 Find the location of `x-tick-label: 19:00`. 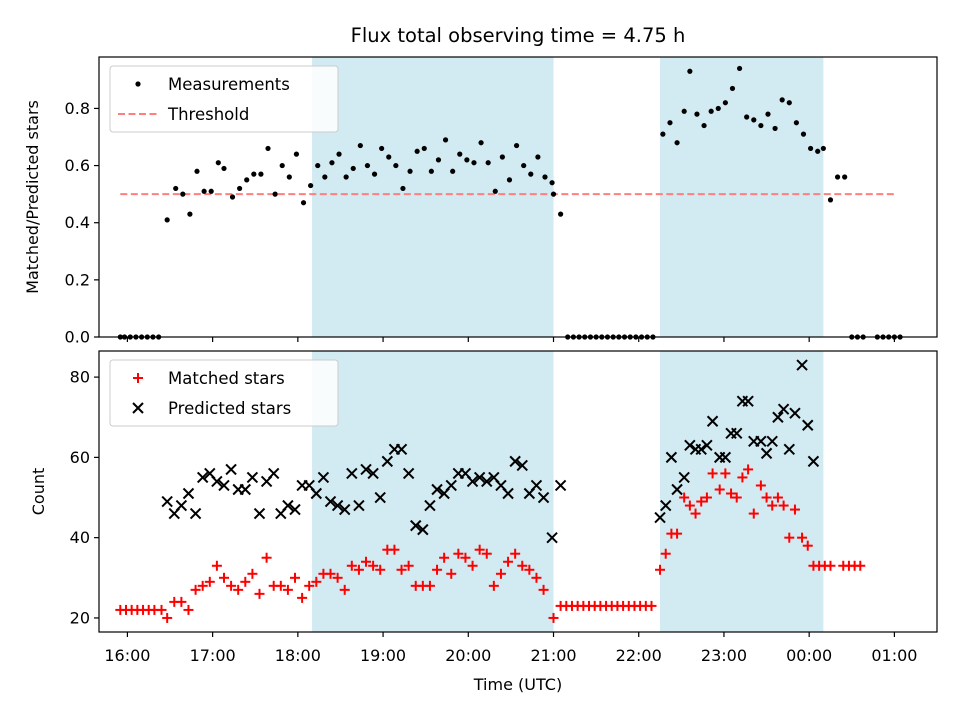

x-tick-label: 19:00 is located at coordinates (383, 655).